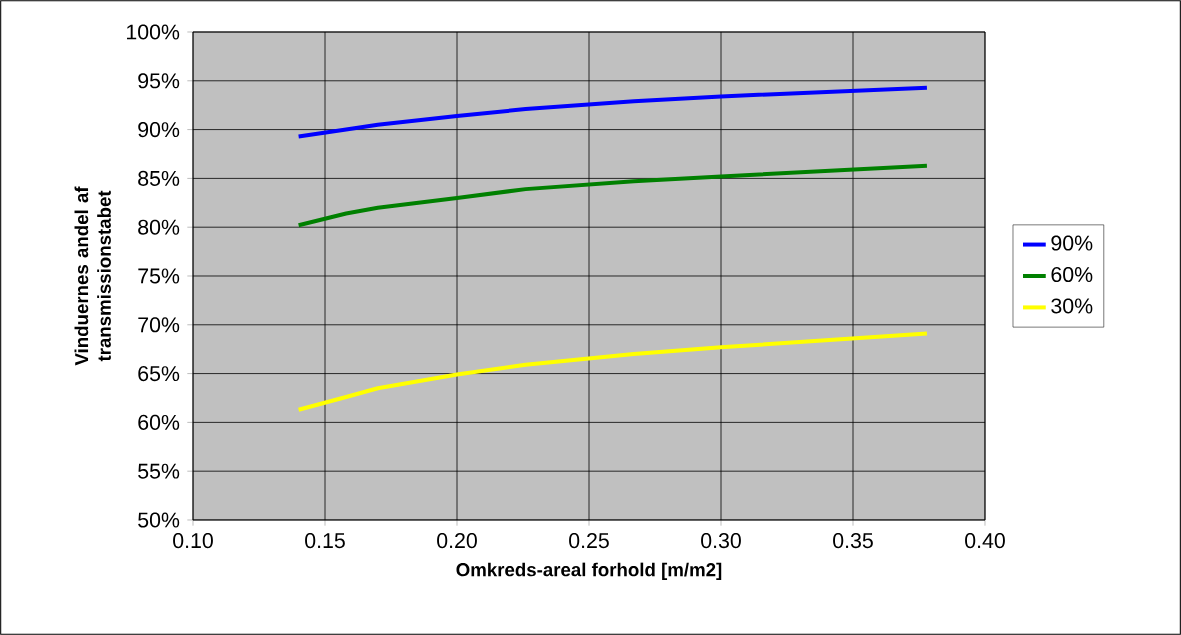  What do you see at coordinates (325, 541) in the screenshot?
I see `x-tick-label: 0.15` at bounding box center [325, 541].